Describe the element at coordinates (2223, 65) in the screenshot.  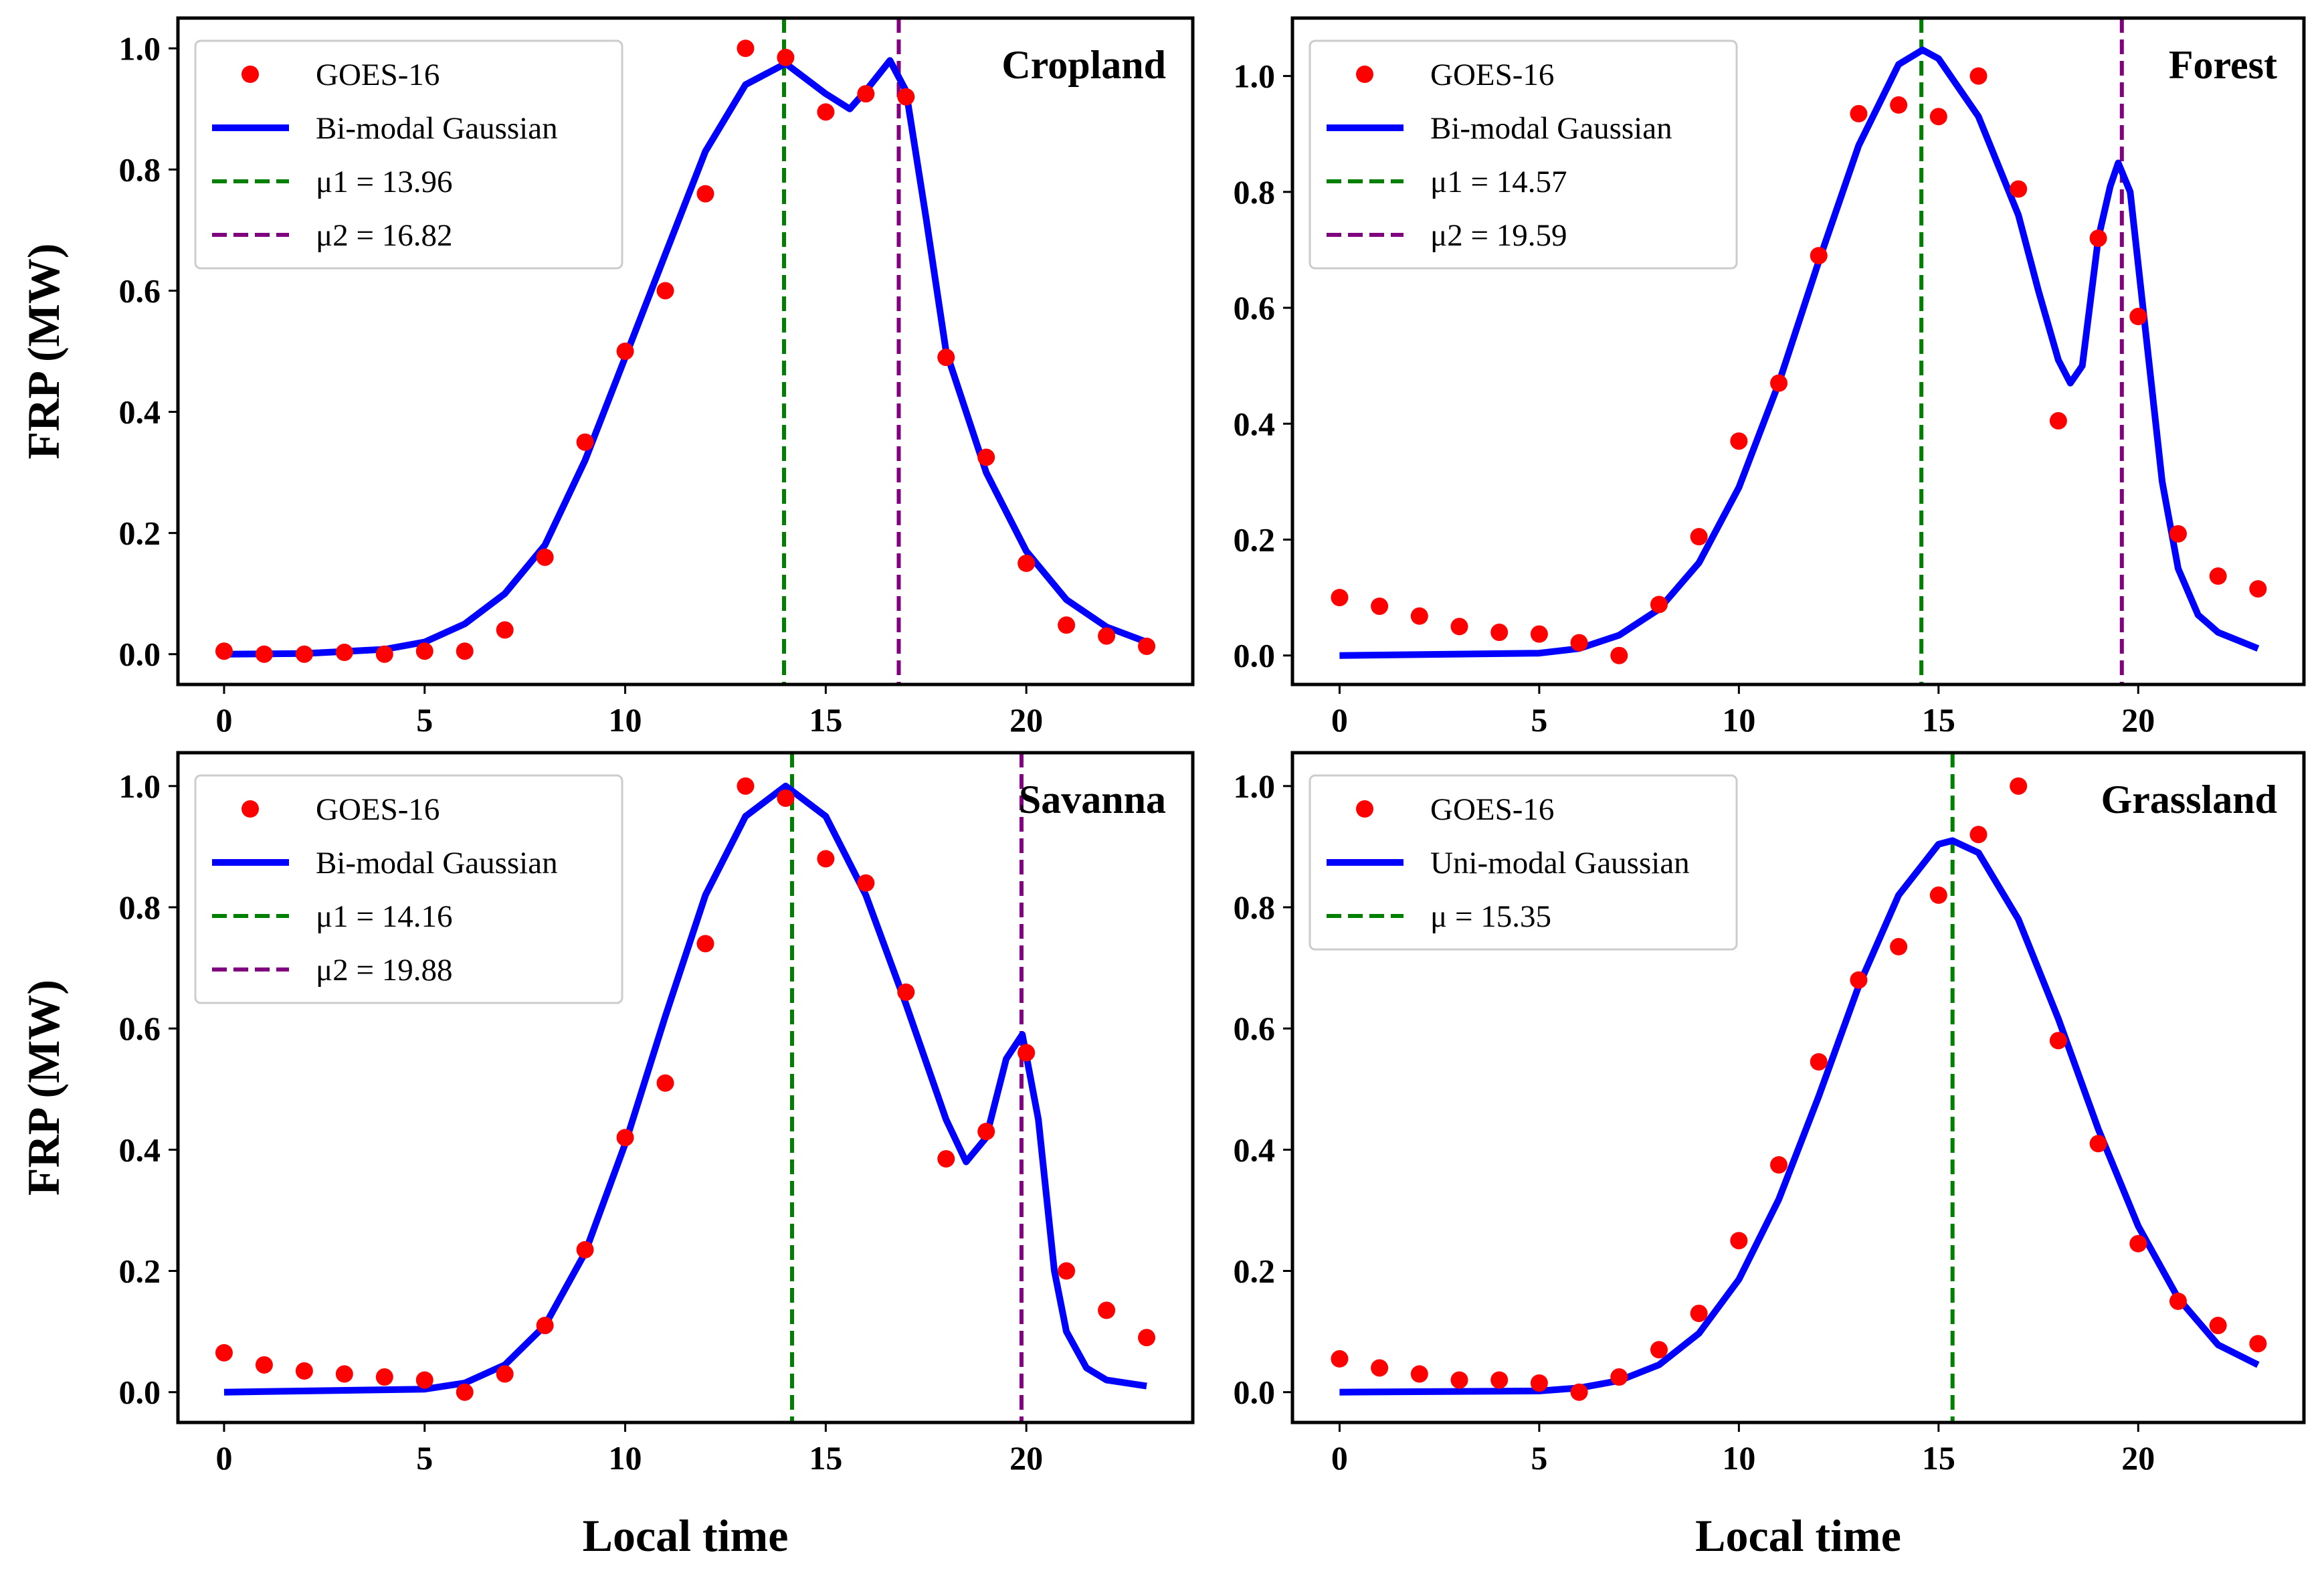
I see `subplot-title: Forest` at that location.